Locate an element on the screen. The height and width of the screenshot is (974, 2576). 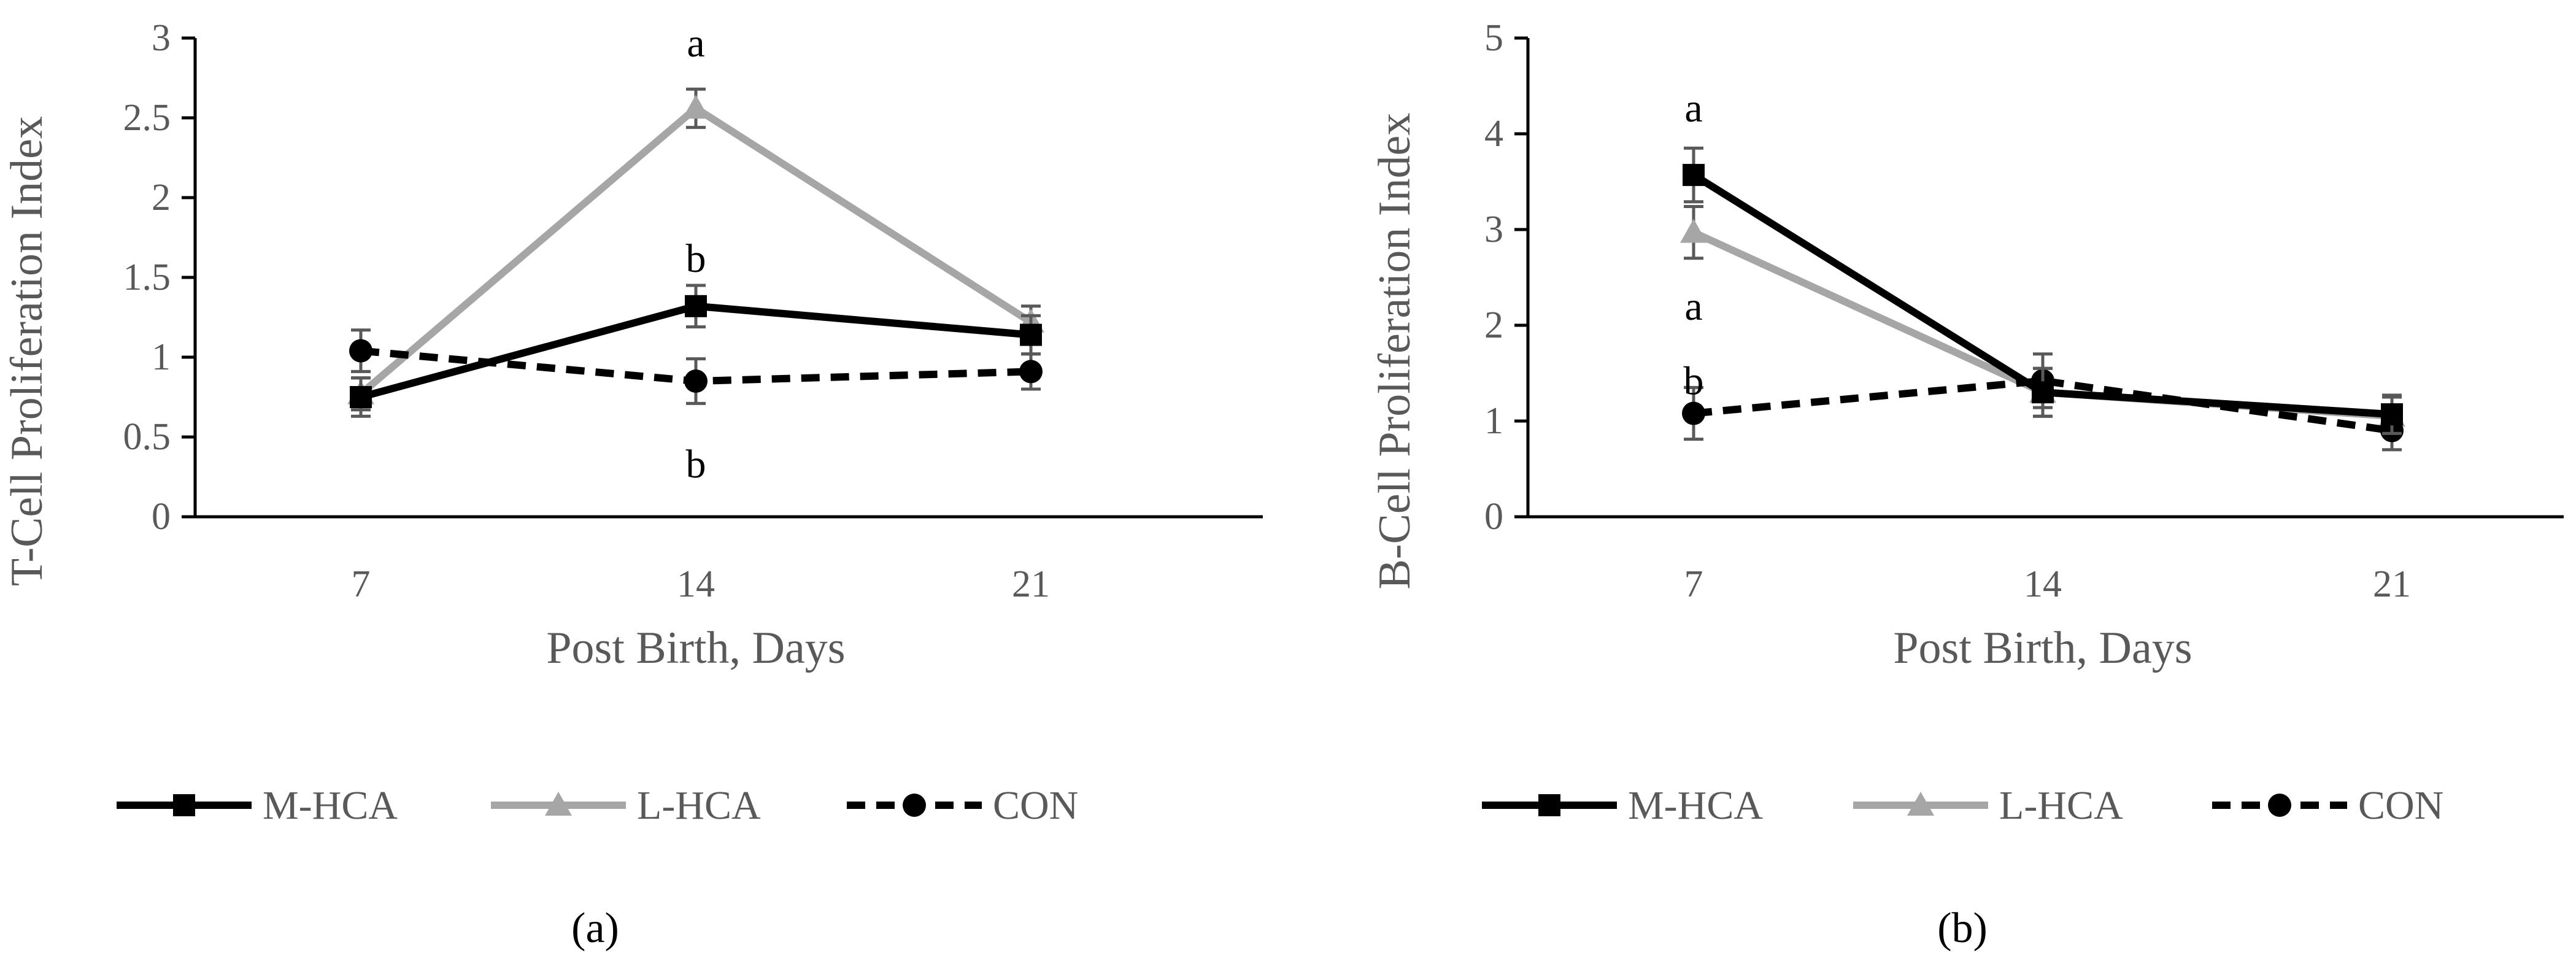
y-tick-label: 5 is located at coordinates (1493, 38).